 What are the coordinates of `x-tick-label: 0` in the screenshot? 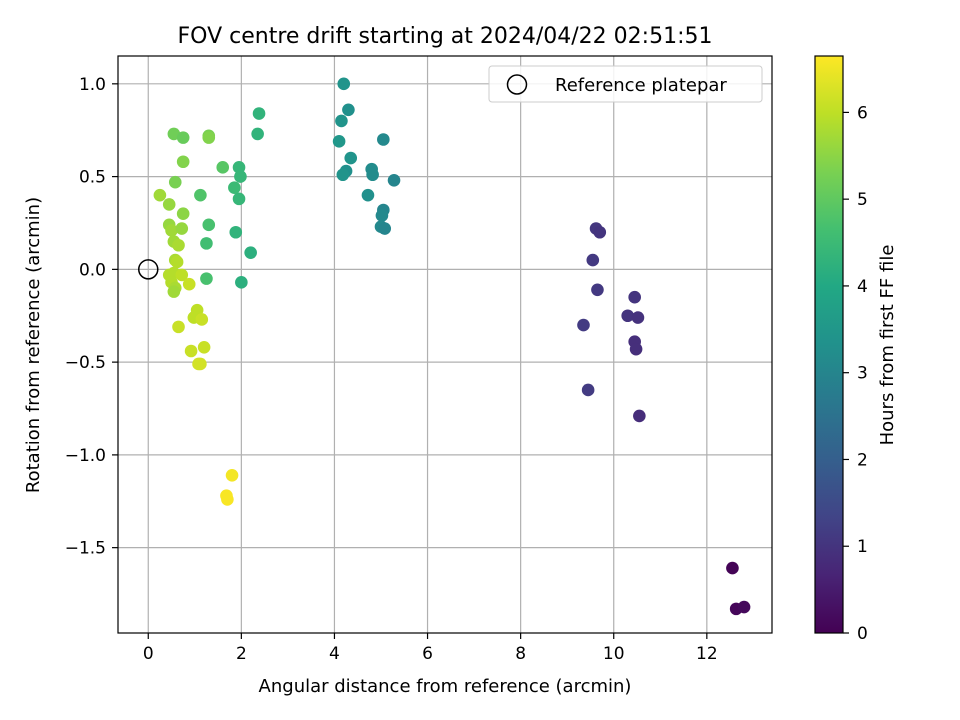 It's located at (148, 654).